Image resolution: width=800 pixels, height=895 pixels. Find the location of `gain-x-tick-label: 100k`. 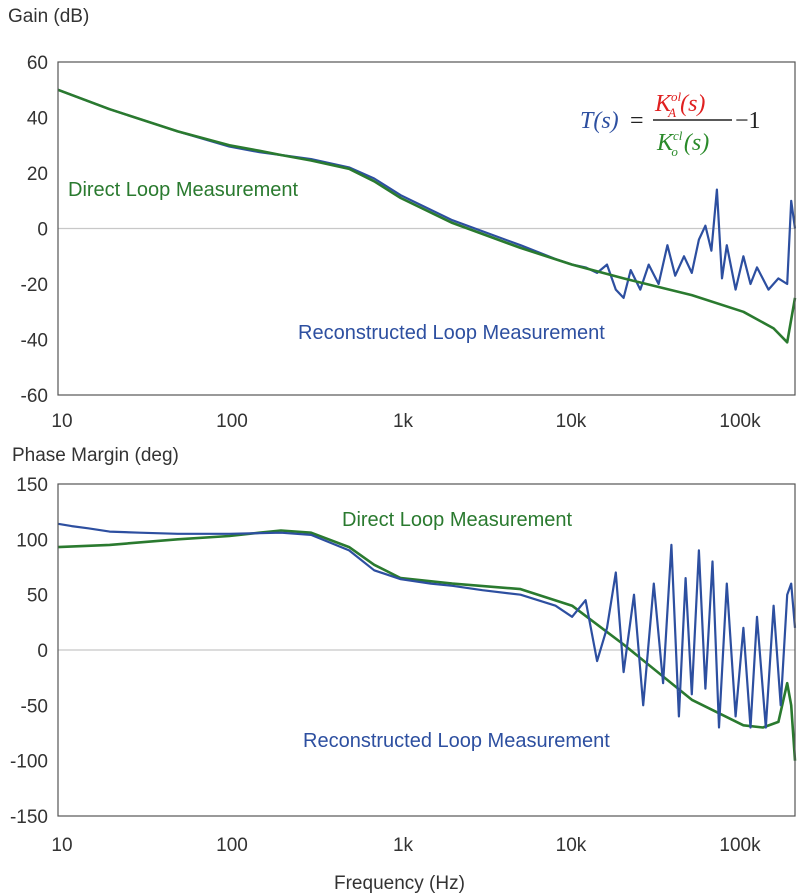

gain-x-tick-label: 100k is located at coordinates (740, 421).